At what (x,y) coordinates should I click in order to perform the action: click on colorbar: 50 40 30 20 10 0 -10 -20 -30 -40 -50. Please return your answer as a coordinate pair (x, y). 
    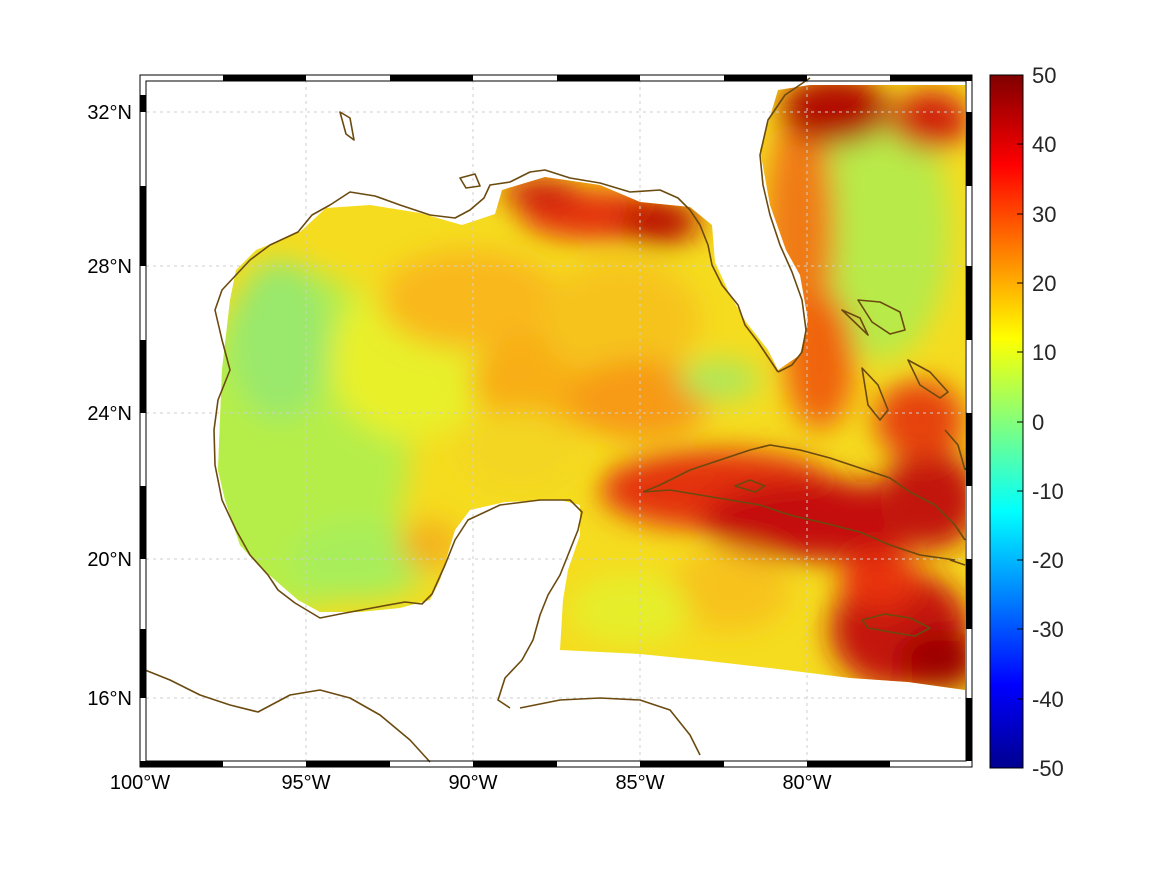
    Looking at the image, I should click on (1026, 422).